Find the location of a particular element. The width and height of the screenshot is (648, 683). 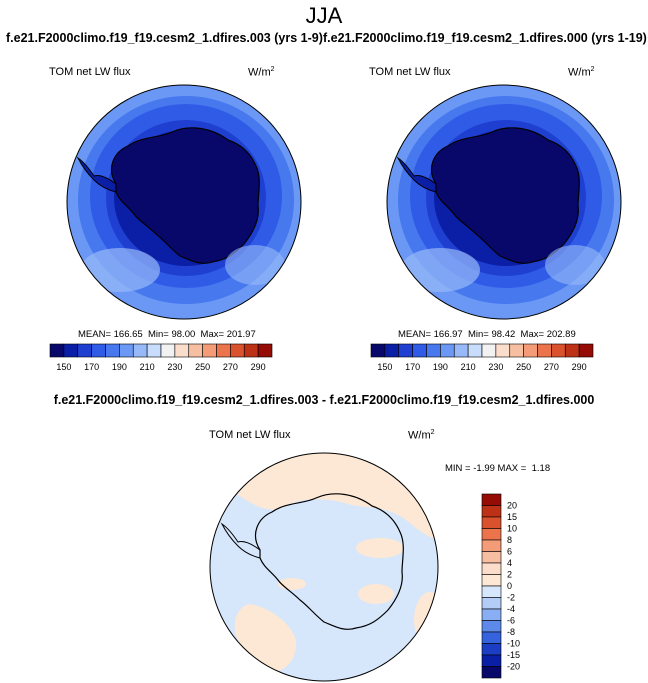

panel3-colorbar-tick-label: -8 is located at coordinates (511, 632).